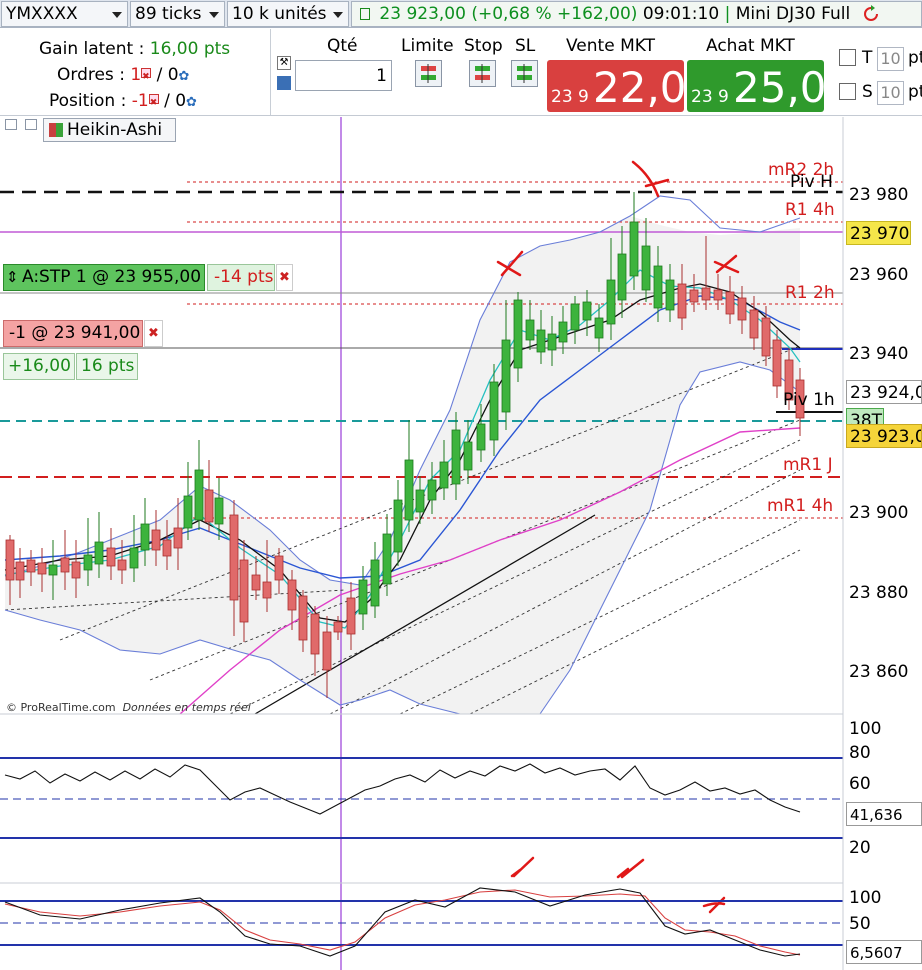  What do you see at coordinates (778, 86) in the screenshot?
I see `buy-price: 25,00` at bounding box center [778, 86].